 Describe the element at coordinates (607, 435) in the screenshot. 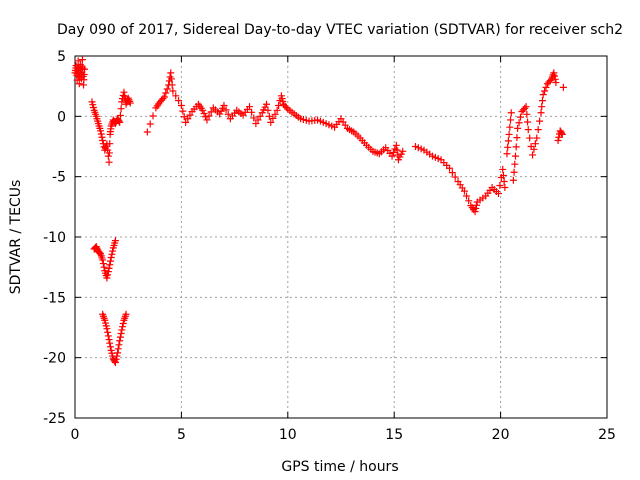

I see `x-tick-label: 25` at that location.